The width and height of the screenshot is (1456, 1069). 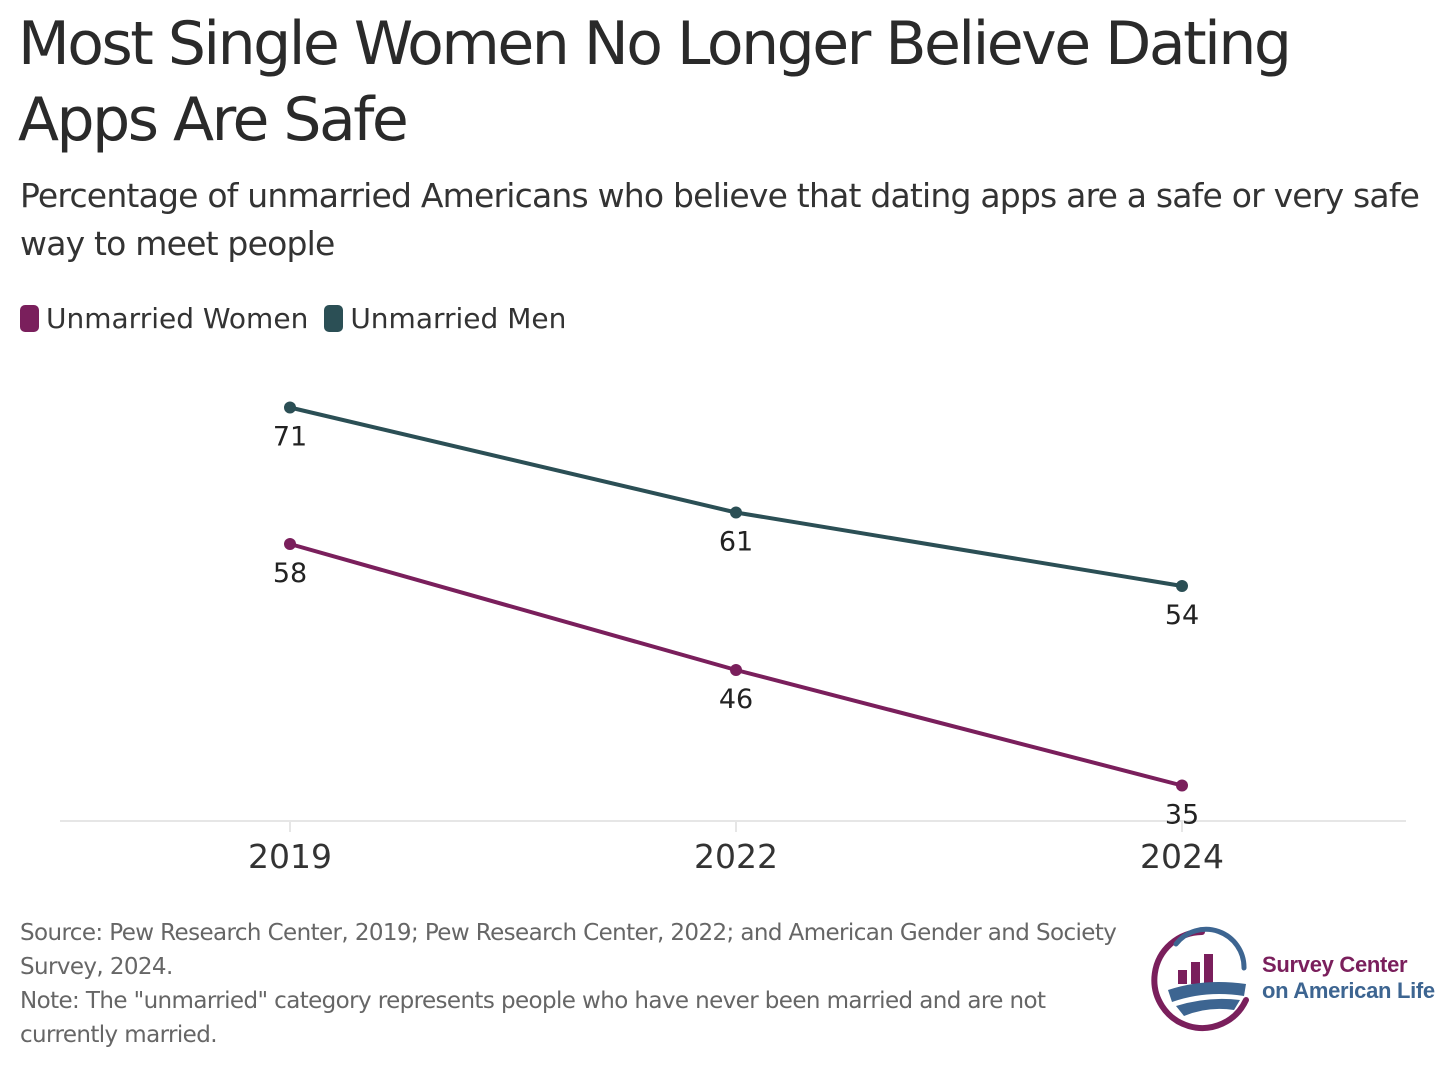 I want to click on legend-swatch-women, so click(x=29, y=318).